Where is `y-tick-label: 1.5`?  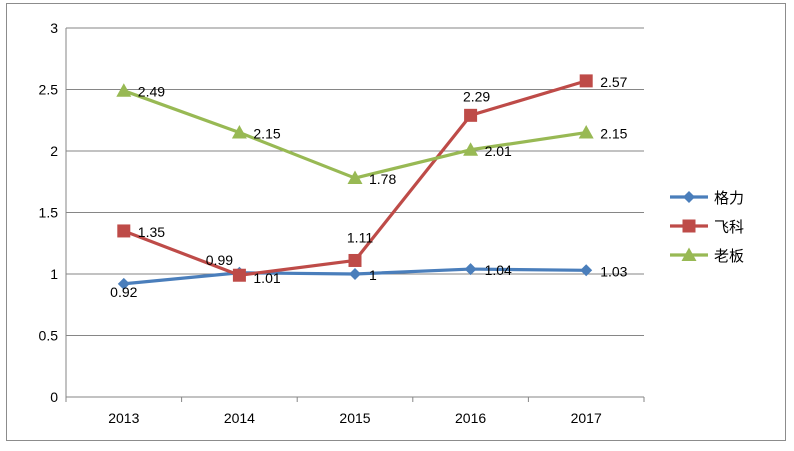 y-tick-label: 1.5 is located at coordinates (49, 213).